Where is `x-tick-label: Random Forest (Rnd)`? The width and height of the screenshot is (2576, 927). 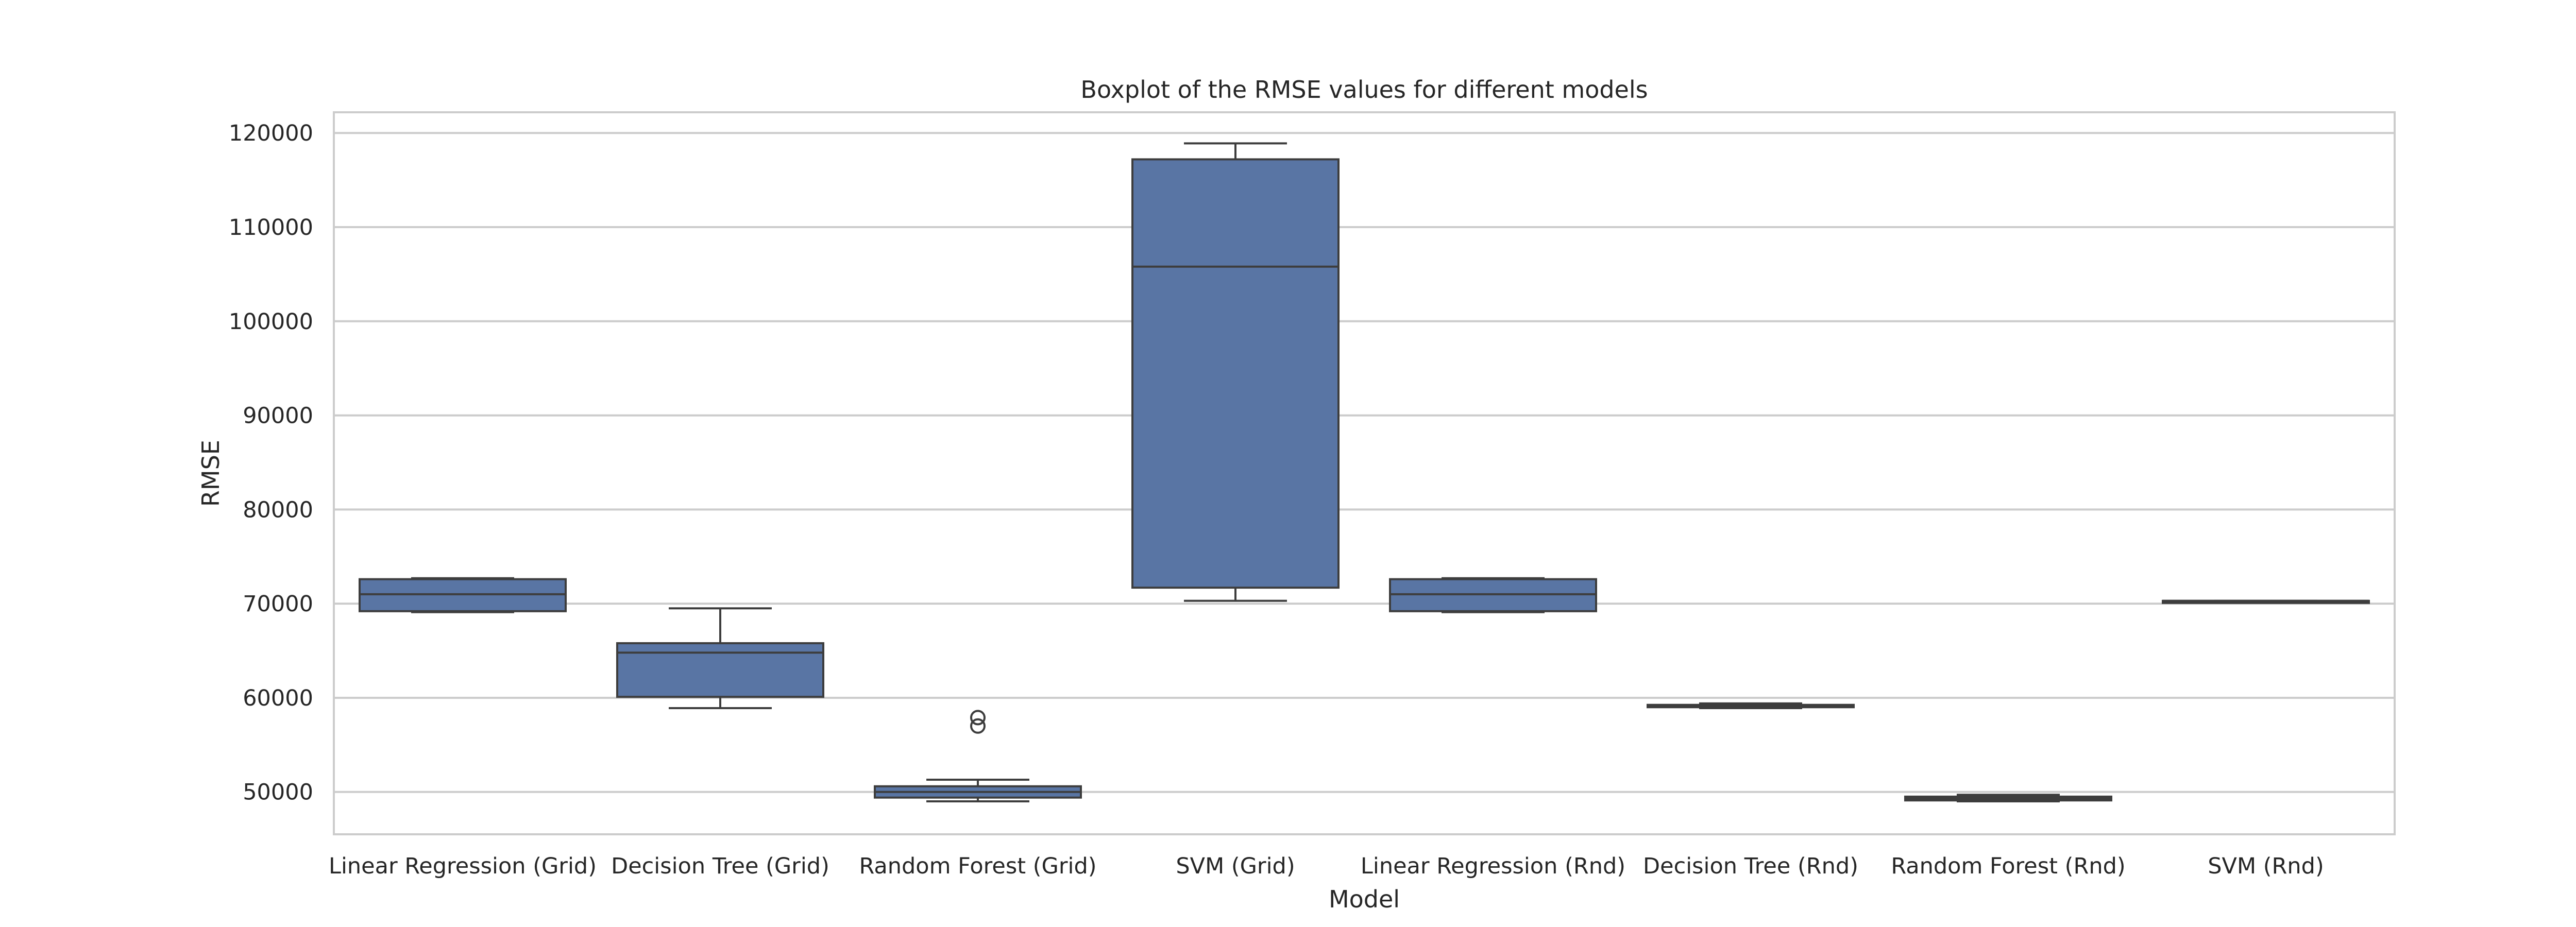 x-tick-label: Random Forest (Rnd) is located at coordinates (2008, 866).